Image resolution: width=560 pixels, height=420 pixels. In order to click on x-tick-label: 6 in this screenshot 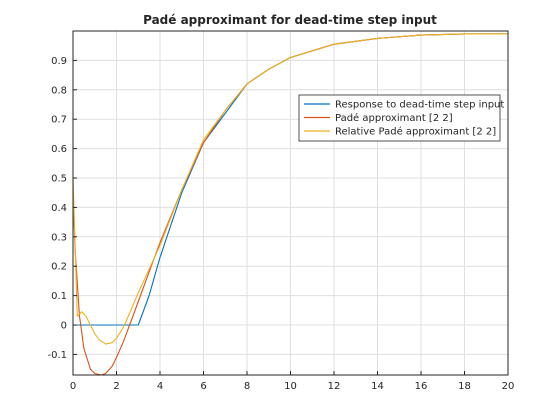, I will do `click(203, 386)`.